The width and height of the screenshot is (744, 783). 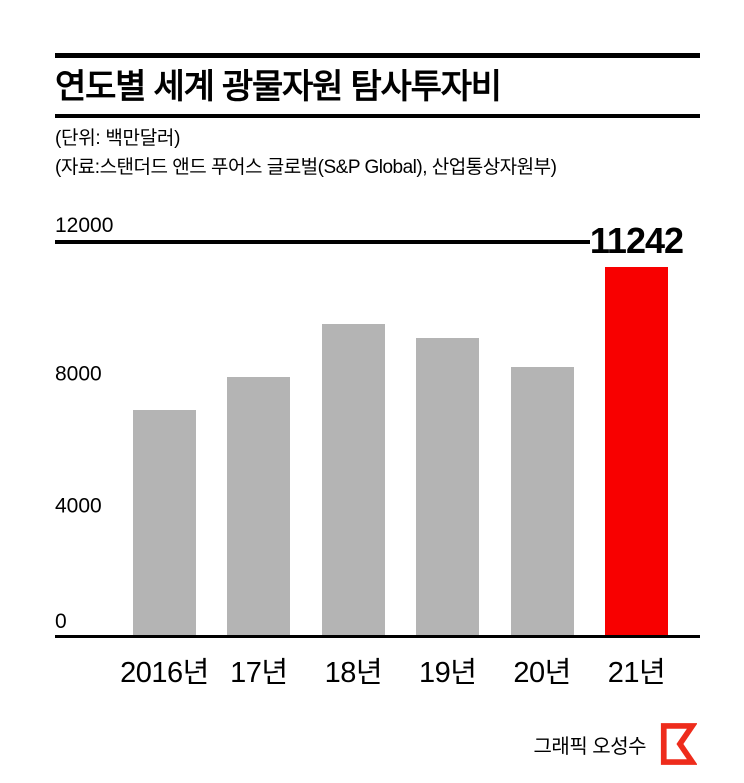 I want to click on bar-18년, so click(x=353, y=481).